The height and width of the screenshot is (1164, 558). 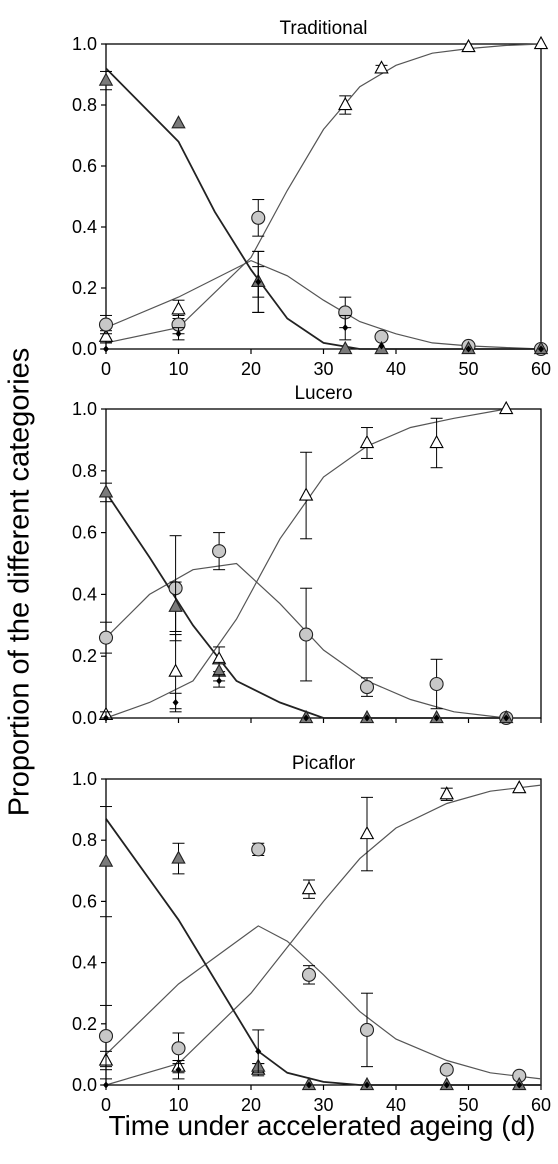 What do you see at coordinates (323, 28) in the screenshot?
I see `panel-title: Traditional` at bounding box center [323, 28].